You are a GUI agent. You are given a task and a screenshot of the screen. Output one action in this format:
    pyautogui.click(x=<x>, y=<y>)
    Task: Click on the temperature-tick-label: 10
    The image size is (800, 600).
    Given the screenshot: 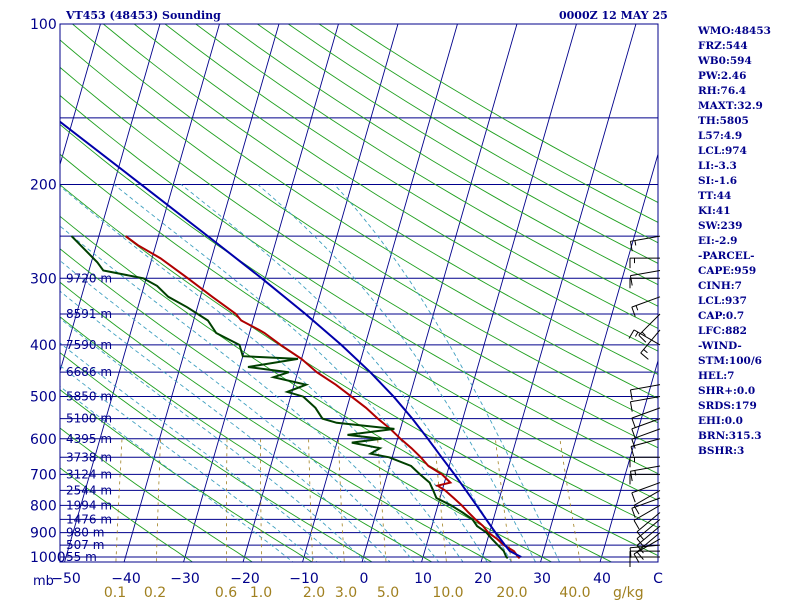 What is the action you would take?
    pyautogui.click(x=423, y=579)
    